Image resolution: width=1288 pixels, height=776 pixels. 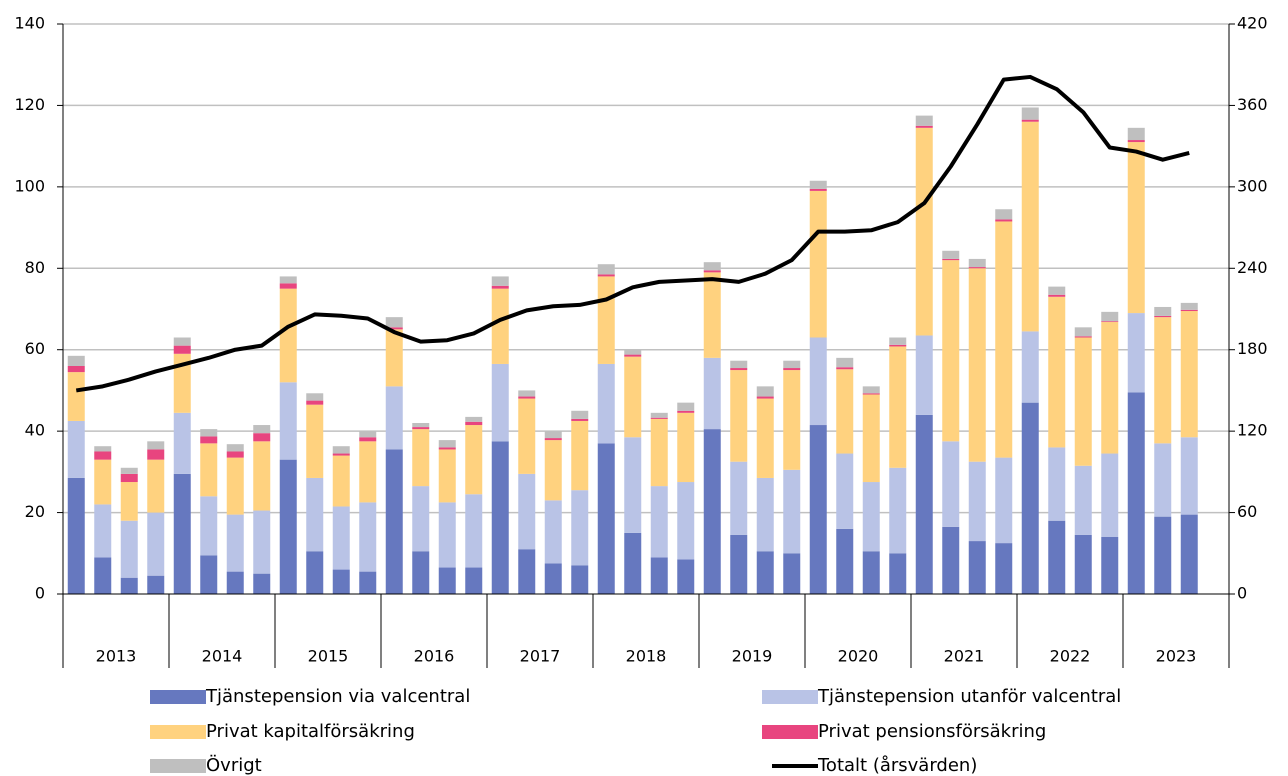 What do you see at coordinates (234, 765) in the screenshot?
I see `legend-label: Övrigt` at bounding box center [234, 765].